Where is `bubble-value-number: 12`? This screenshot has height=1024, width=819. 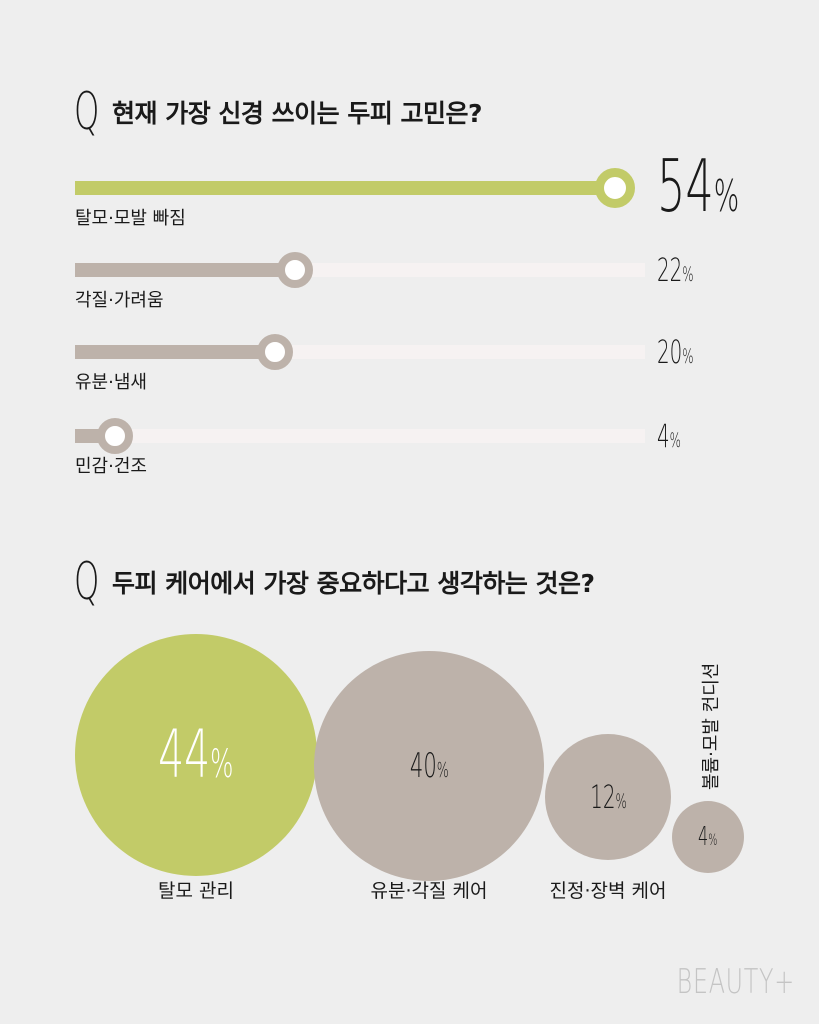 bubble-value-number: 12 is located at coordinates (602, 796).